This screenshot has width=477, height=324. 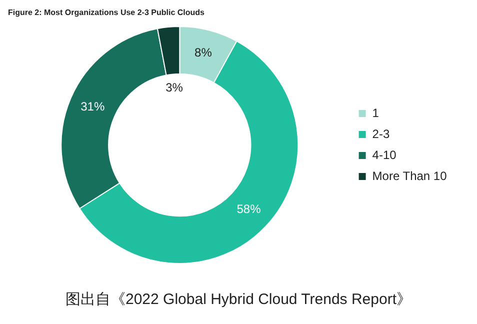 I want to click on legend-label: 4-10, so click(x=384, y=155).